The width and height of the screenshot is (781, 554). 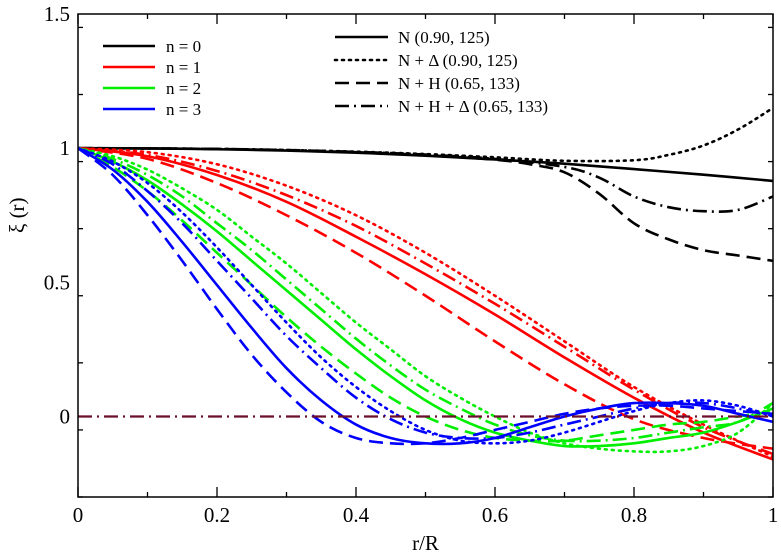 I want to click on legend-label-n3: n = 3, so click(x=183, y=109).